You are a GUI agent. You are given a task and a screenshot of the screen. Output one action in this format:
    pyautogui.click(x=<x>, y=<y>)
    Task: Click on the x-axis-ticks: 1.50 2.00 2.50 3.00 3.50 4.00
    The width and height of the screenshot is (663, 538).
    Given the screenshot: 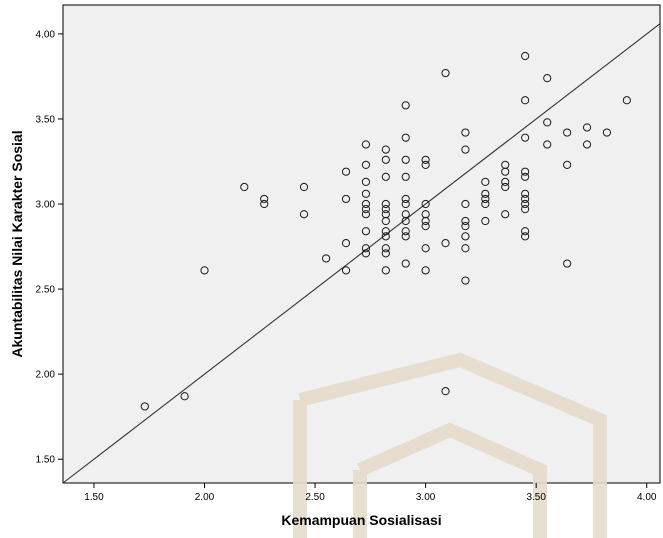 What is the action you would take?
    pyautogui.click(x=370, y=493)
    